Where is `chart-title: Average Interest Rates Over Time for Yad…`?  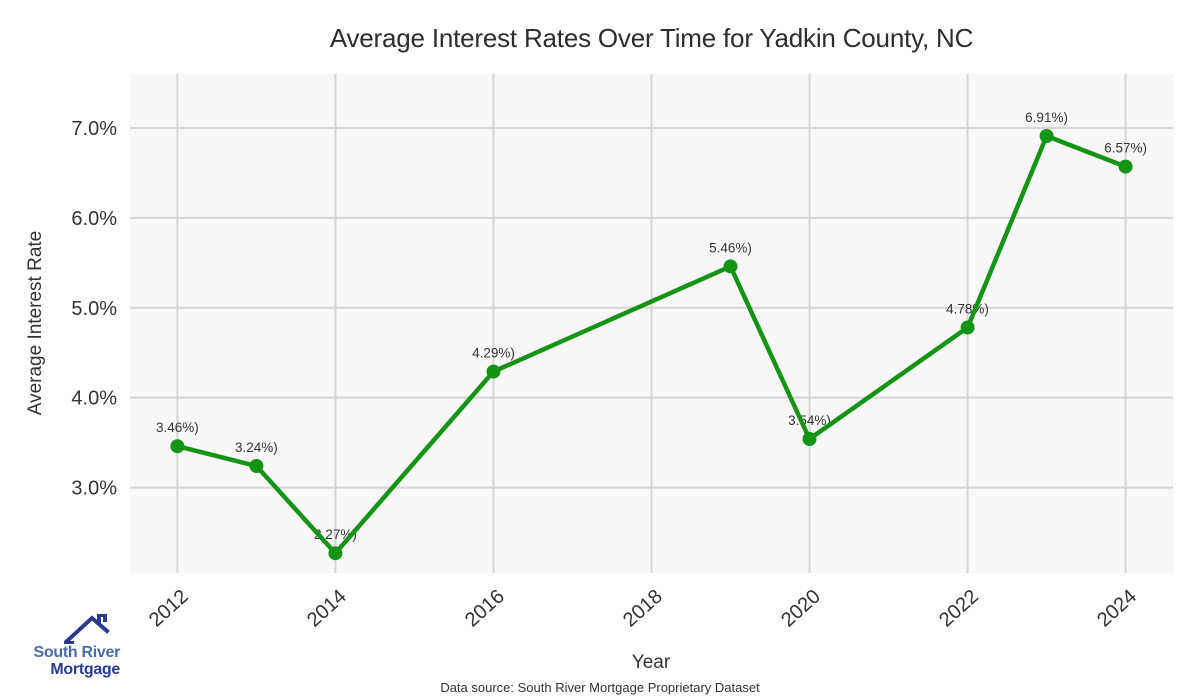
chart-title: Average Interest Rates Over Time for Yad… is located at coordinates (651, 38).